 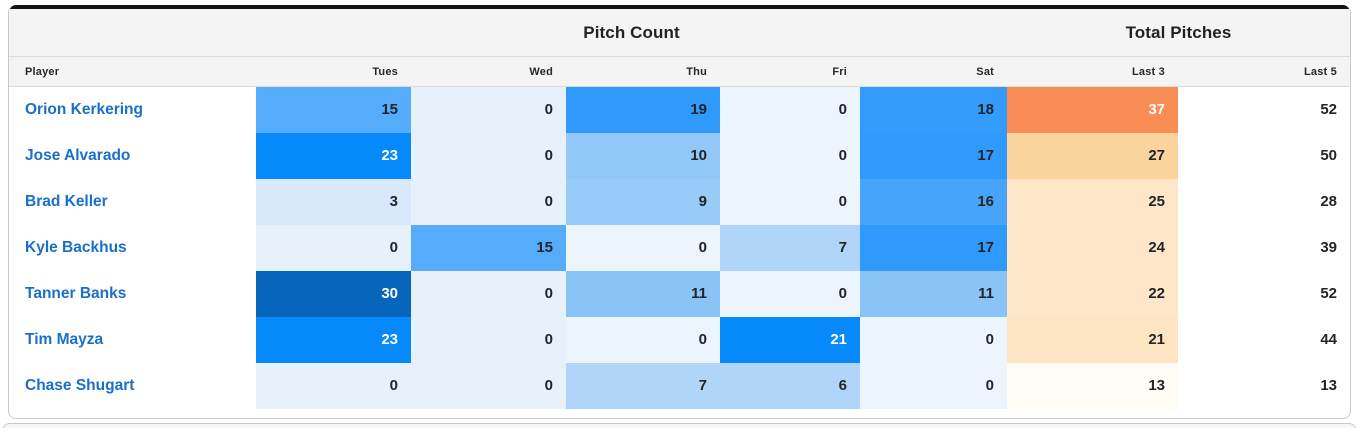 I want to click on last5-total-cell: 50, so click(x=1328, y=155).